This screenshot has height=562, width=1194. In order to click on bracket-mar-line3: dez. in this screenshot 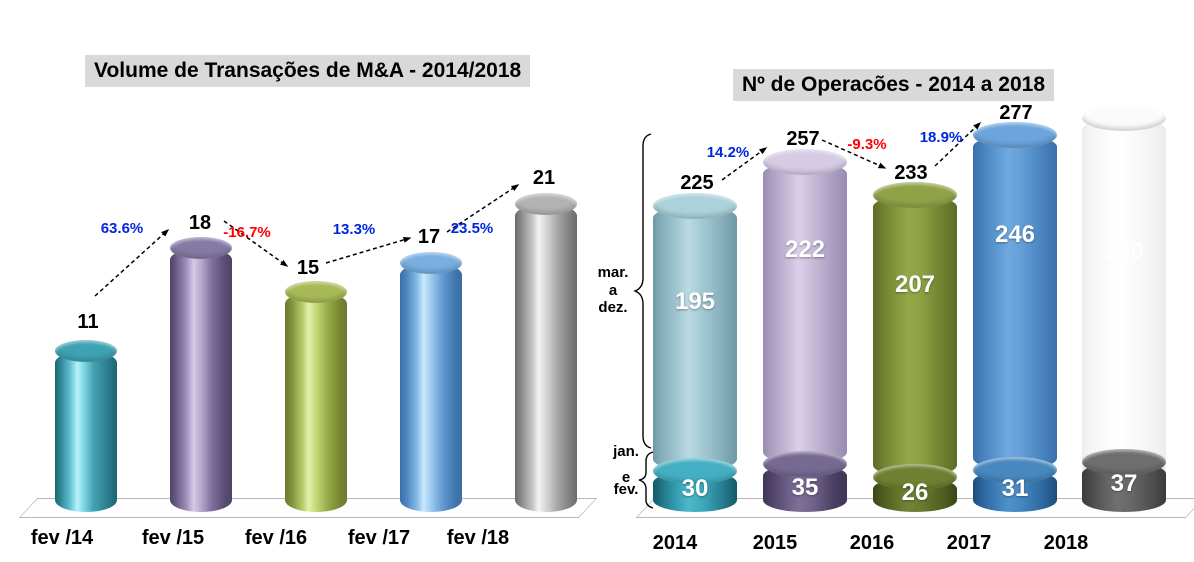, I will do `click(613, 307)`.